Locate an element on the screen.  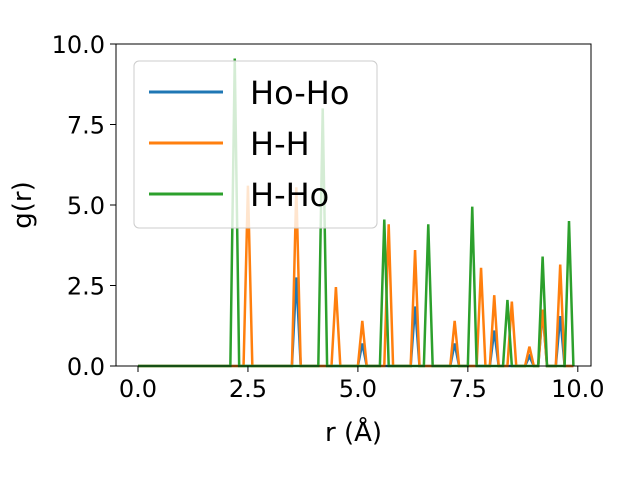
legend-label-ho-ho: Ho-Ho is located at coordinates (299, 93).